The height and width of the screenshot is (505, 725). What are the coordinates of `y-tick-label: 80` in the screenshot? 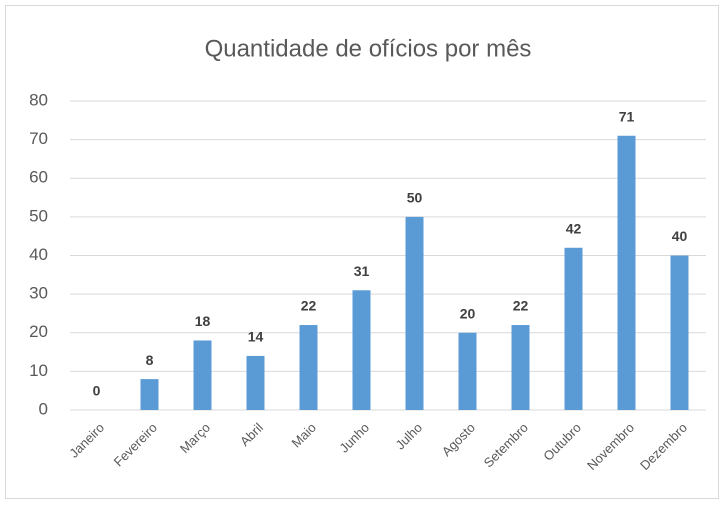 It's located at (38, 99).